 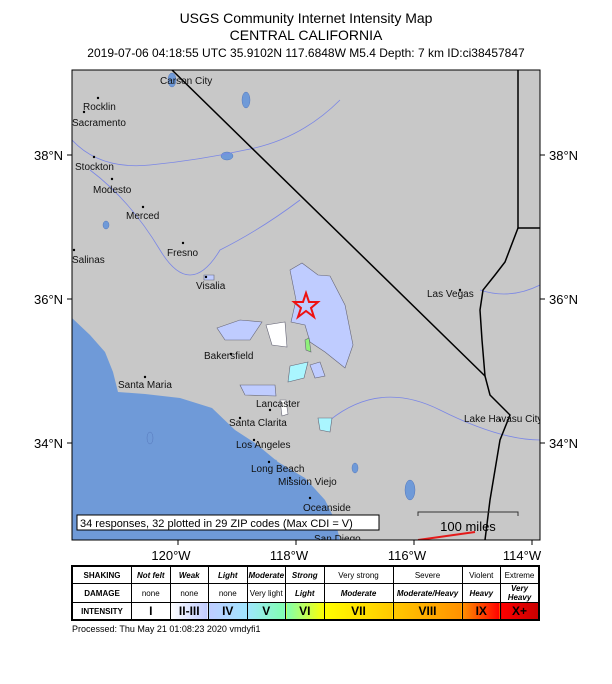 What do you see at coordinates (522, 555) in the screenshot?
I see `lon-label: 114°W` at bounding box center [522, 555].